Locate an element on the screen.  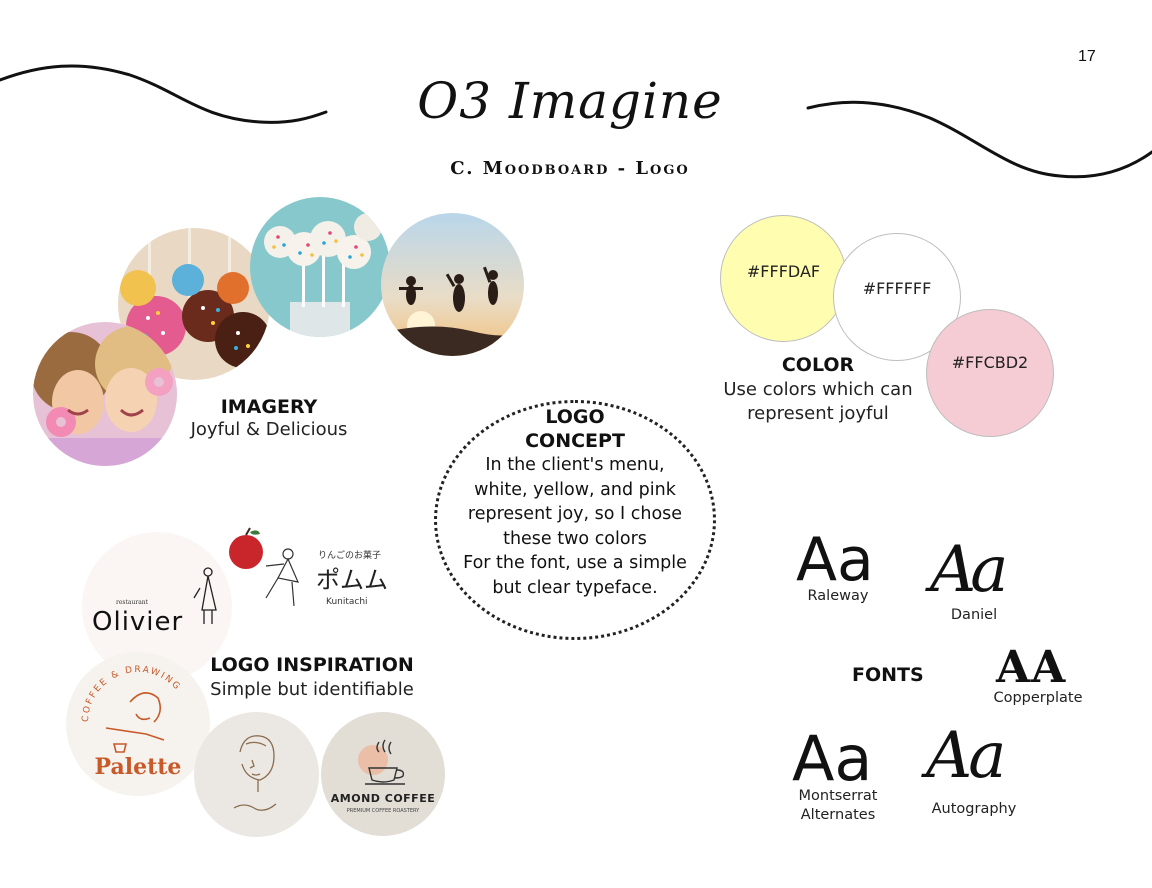
copperplate-sample: AA is located at coordinates (1031, 667).